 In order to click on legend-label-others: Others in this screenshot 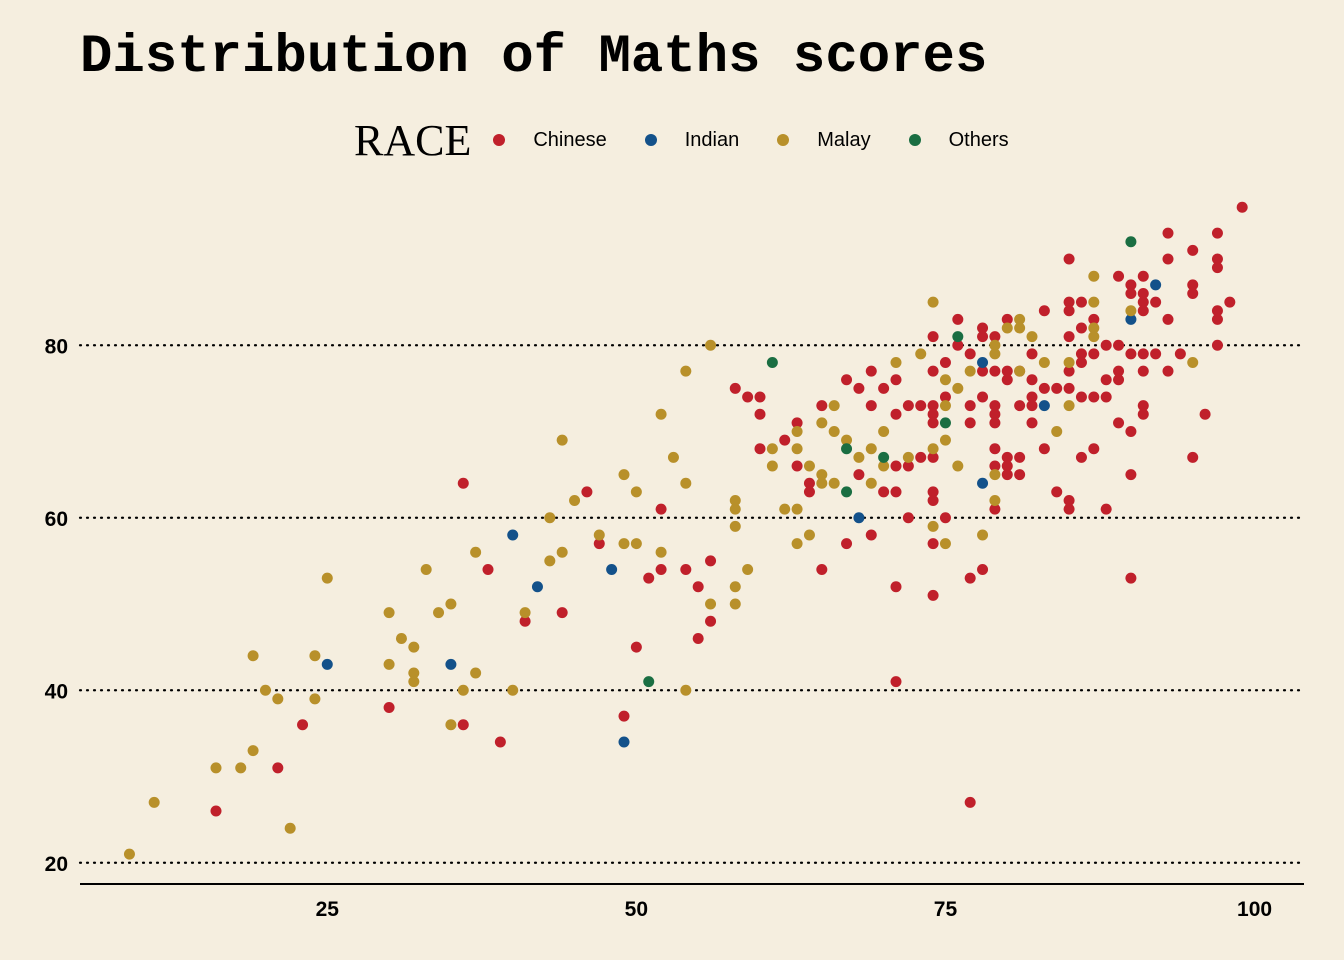, I will do `click(978, 139)`.